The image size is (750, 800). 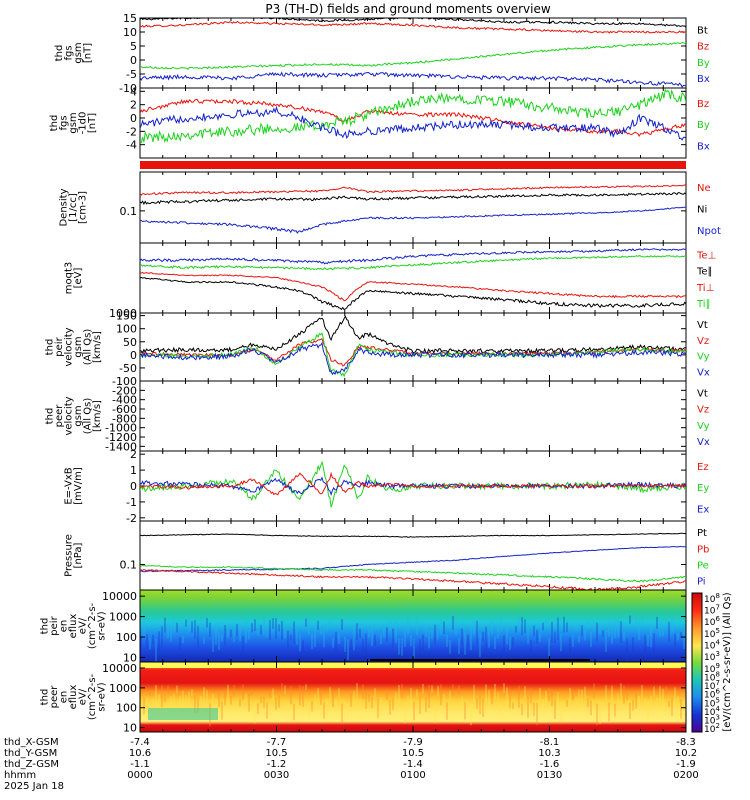 I want to click on x-tick-value: -1.2, so click(x=277, y=764).